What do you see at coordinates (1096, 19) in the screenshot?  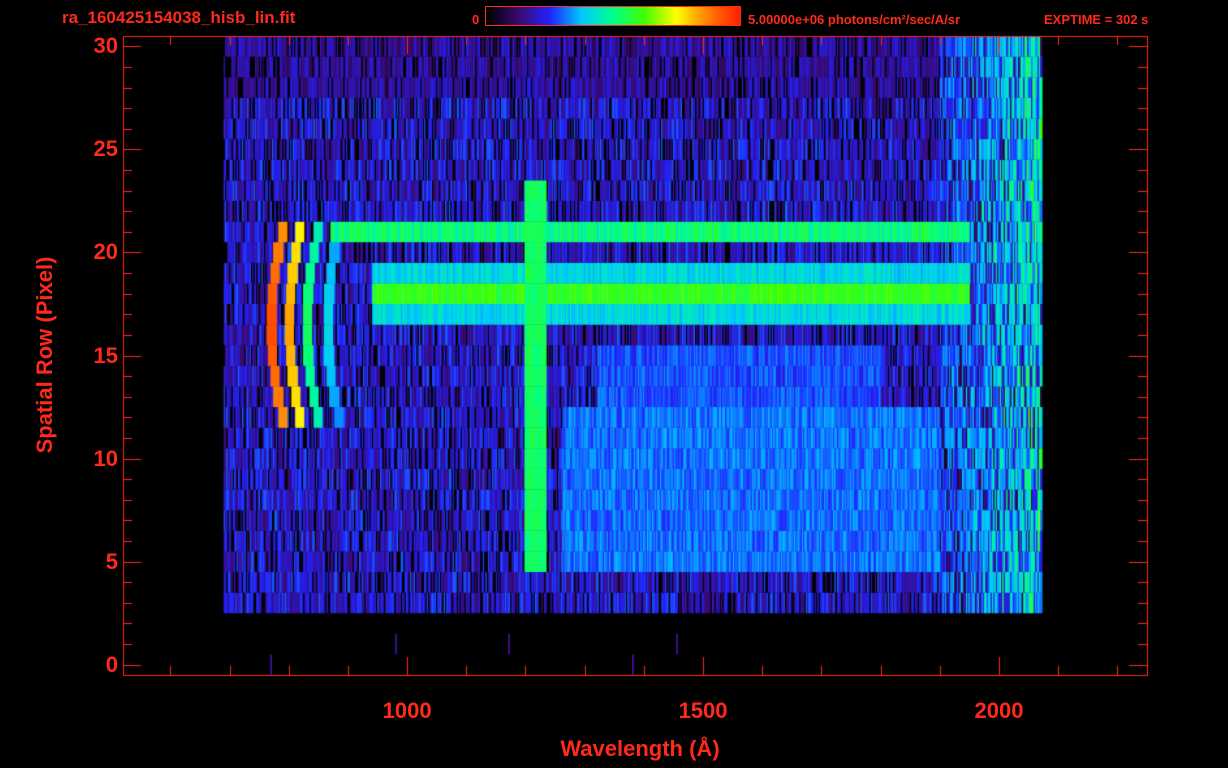 I see `exposure-time-label: EXPTIME = 302 s` at bounding box center [1096, 19].